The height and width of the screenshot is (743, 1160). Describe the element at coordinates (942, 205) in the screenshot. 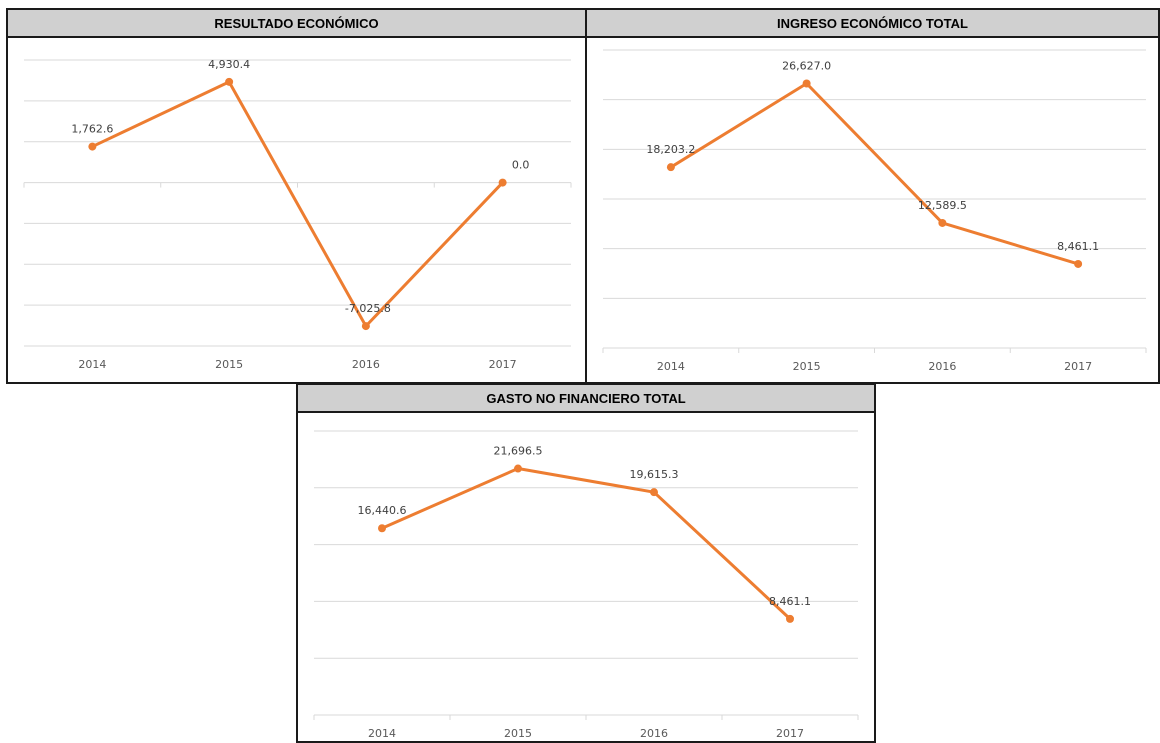

I see `data-label: 12,589.5` at that location.